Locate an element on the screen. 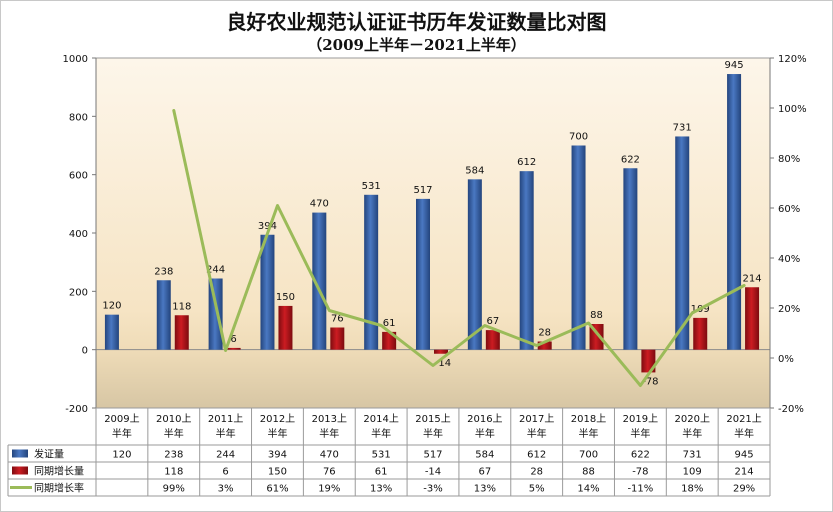  legend-swatch is located at coordinates (20, 453).